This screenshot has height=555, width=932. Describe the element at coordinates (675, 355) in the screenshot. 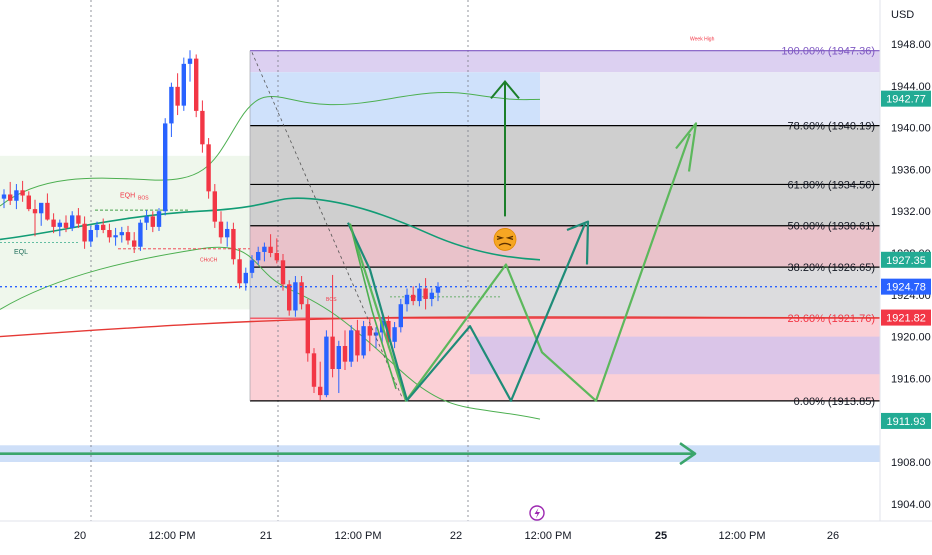

I see `zone-purple-lower` at that location.